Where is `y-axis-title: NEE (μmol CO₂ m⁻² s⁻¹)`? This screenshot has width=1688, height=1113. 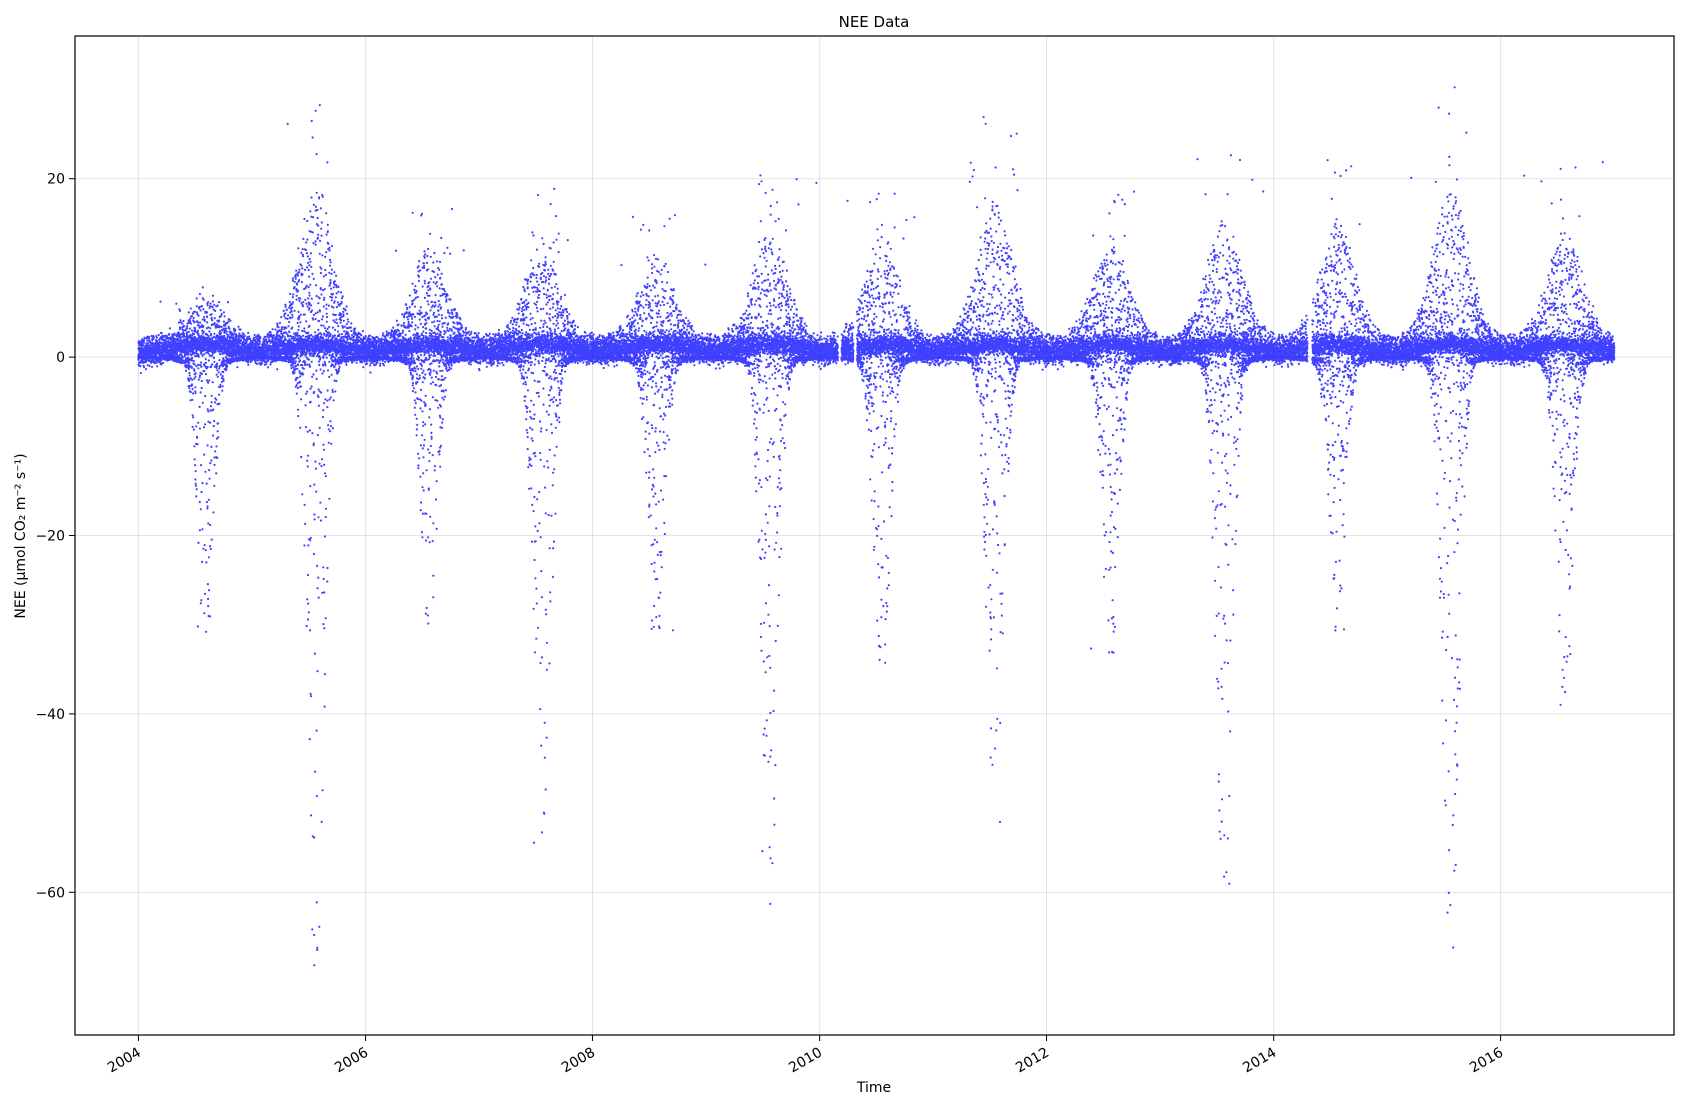
y-axis-title: NEE (μmol CO₂ m⁻² s⁻¹) is located at coordinates (21, 535).